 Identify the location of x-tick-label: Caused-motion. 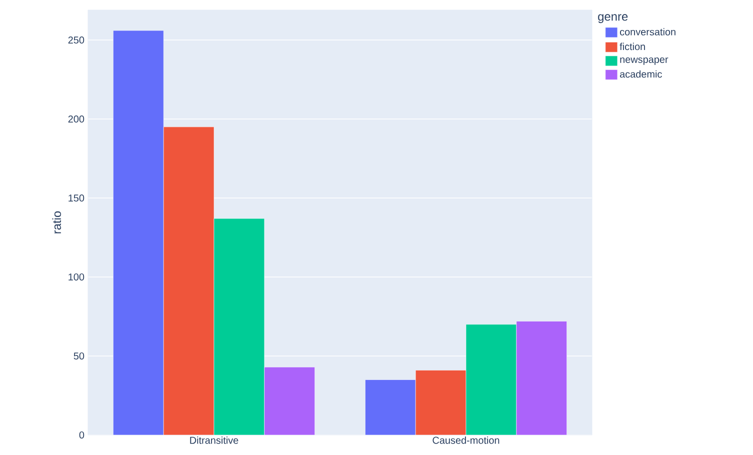
(466, 440).